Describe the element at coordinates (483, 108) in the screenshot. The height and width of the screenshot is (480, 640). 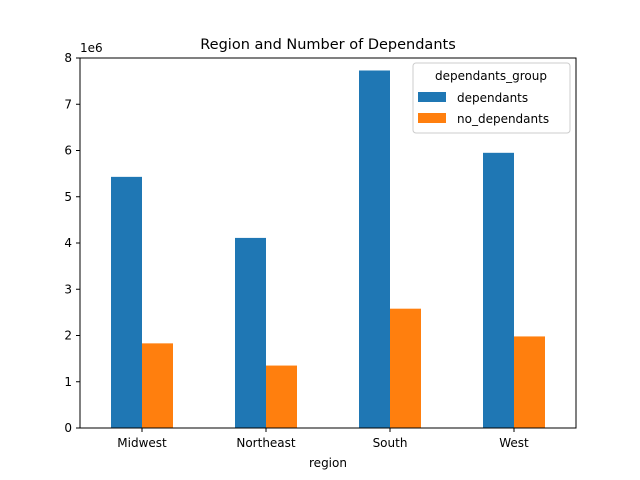
I see `legend-entries: dependants no_dependants` at that location.